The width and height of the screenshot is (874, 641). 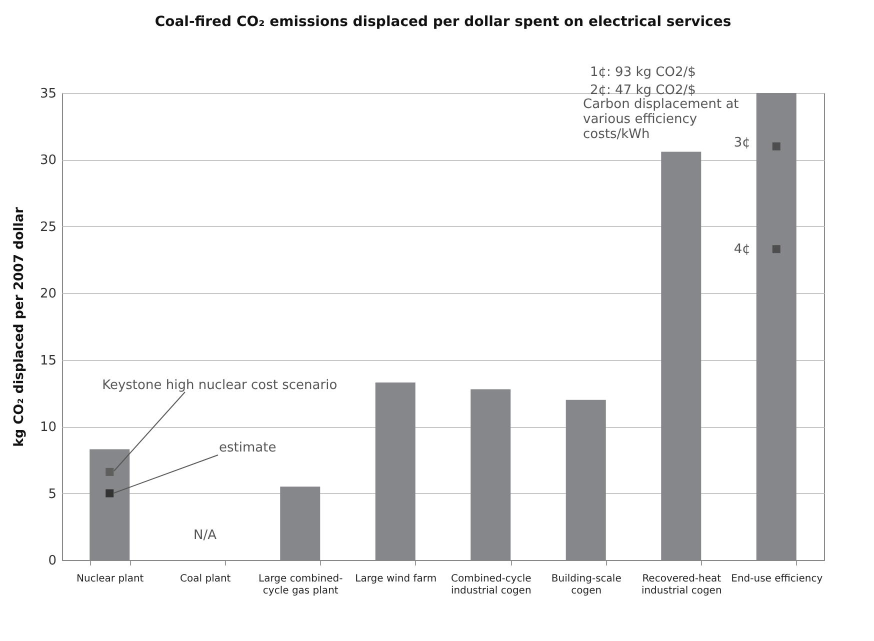 I want to click on chart-title: Coal-fired CO₂ emissions displaced per dollar spent on electrical services, so click(x=443, y=22).